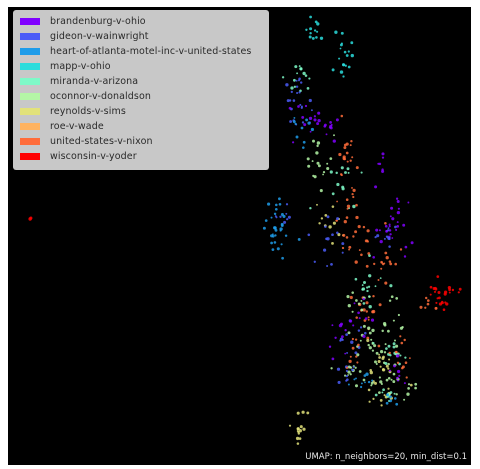  I want to click on legend-swatch, so click(30, 96).